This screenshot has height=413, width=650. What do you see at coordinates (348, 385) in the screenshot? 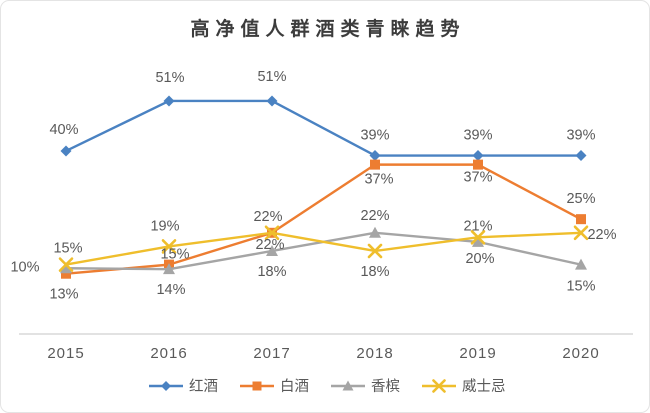
I see `champagne-legend-marker-icon` at bounding box center [348, 385].